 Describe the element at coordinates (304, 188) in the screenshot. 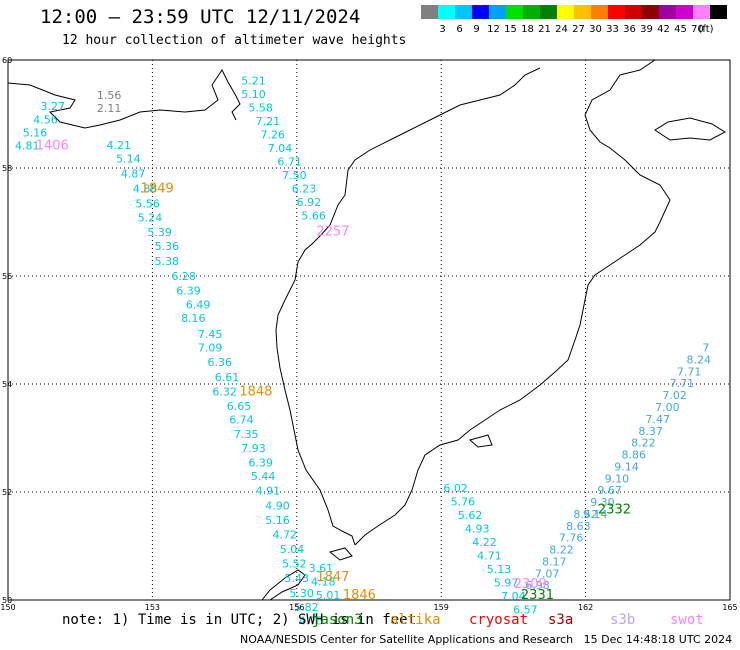

I see `wave-height-value: 6.23` at that location.